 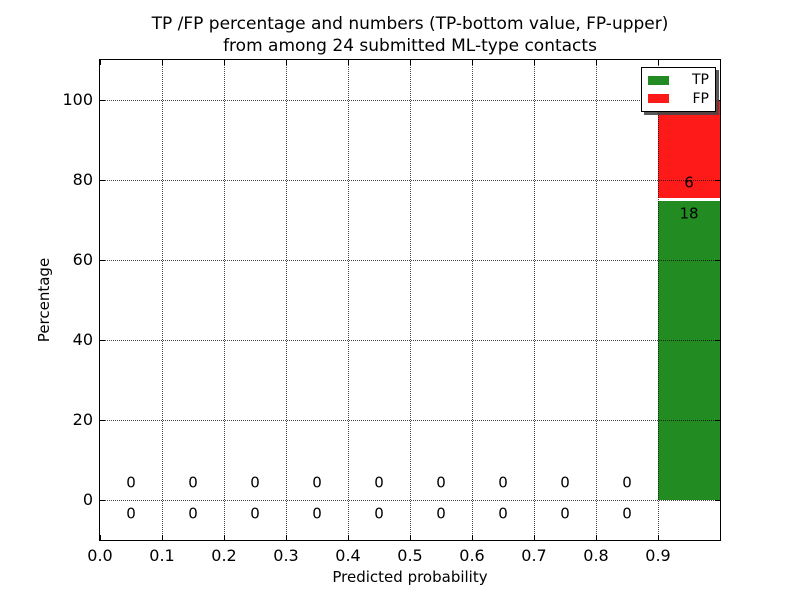 I want to click on y-tick-label: 0, so click(x=87, y=499).